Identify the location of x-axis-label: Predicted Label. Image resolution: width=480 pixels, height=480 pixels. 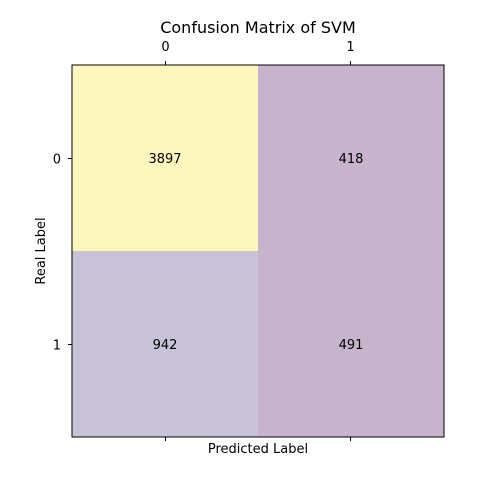
(258, 449).